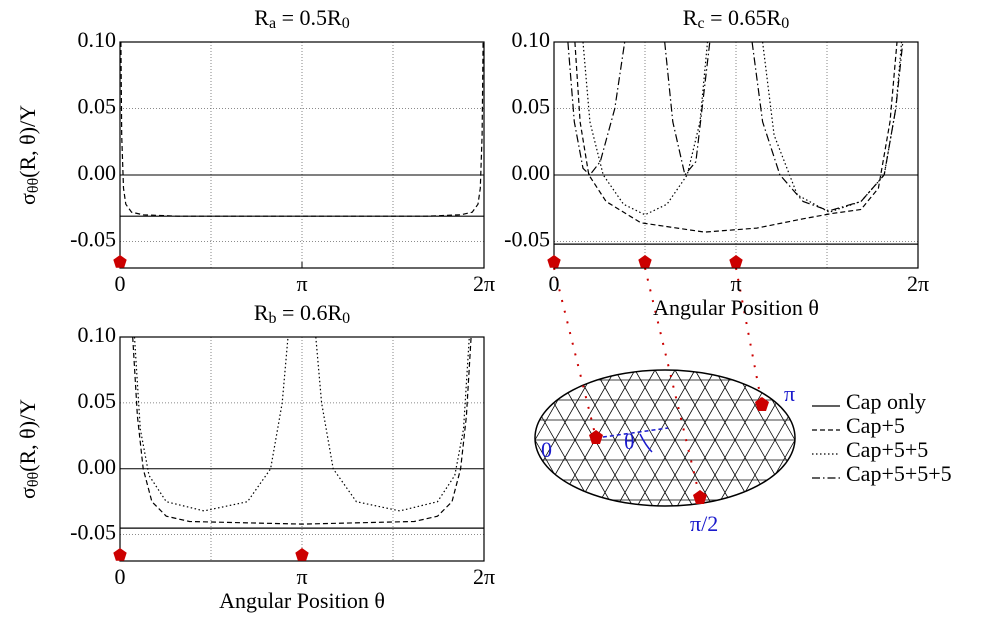 The width and height of the screenshot is (1008, 624). I want to click on title-part: a, so click(272, 23).